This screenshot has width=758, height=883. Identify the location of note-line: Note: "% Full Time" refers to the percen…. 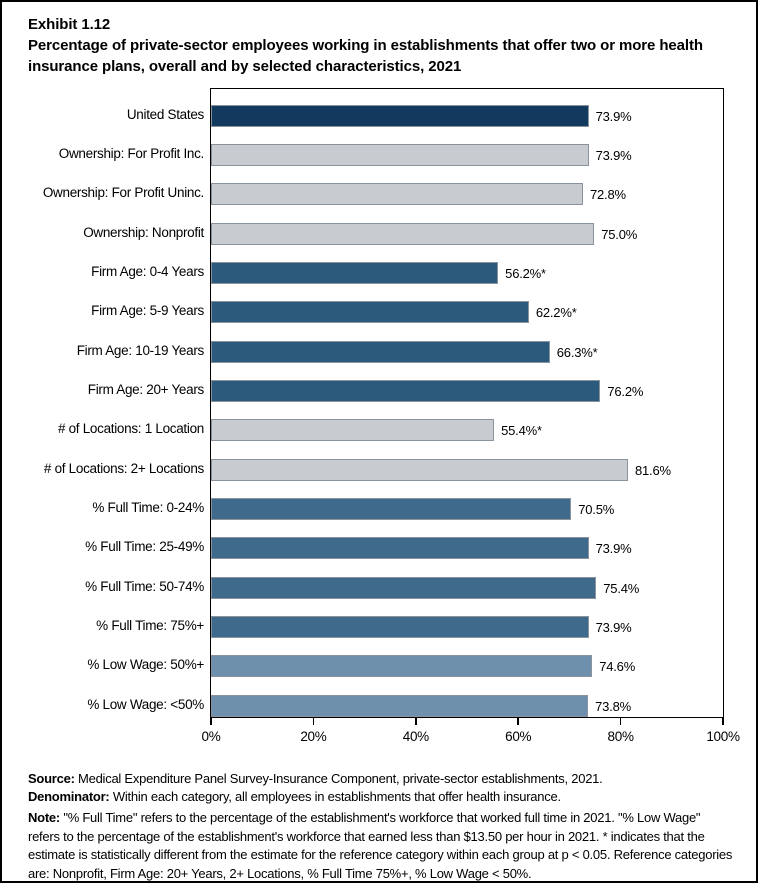
(381, 845).